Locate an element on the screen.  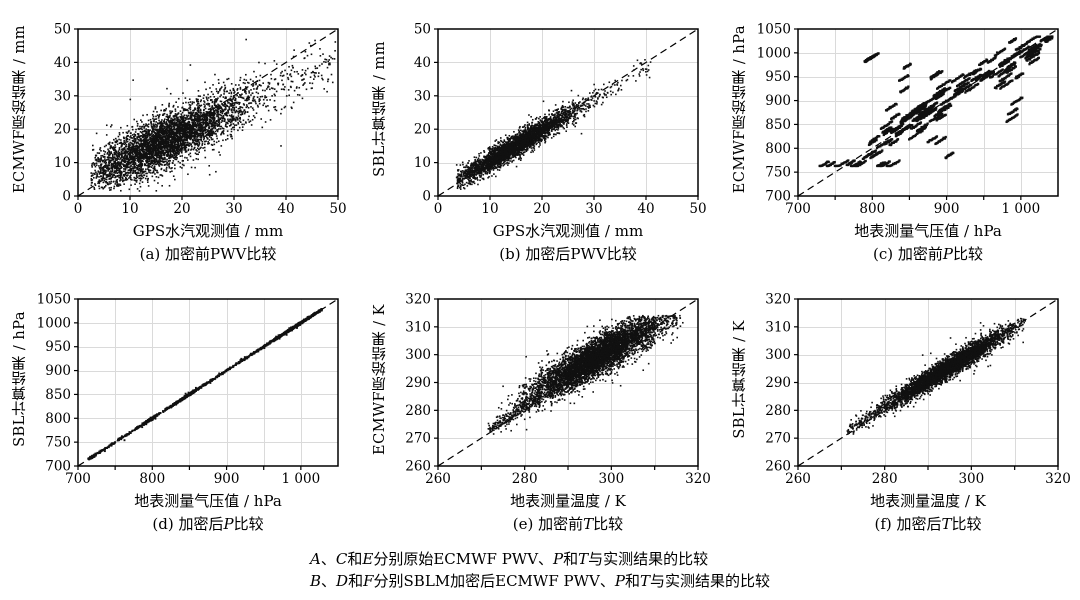
y-axis-label-c: ECMWF原始结果 / hPa is located at coordinates (739, 120).